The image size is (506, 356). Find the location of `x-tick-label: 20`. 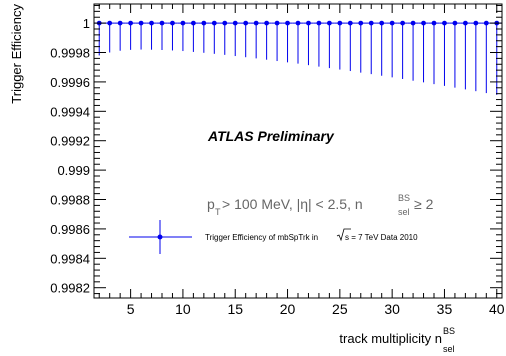

x-tick-label: 20 is located at coordinates (288, 309).